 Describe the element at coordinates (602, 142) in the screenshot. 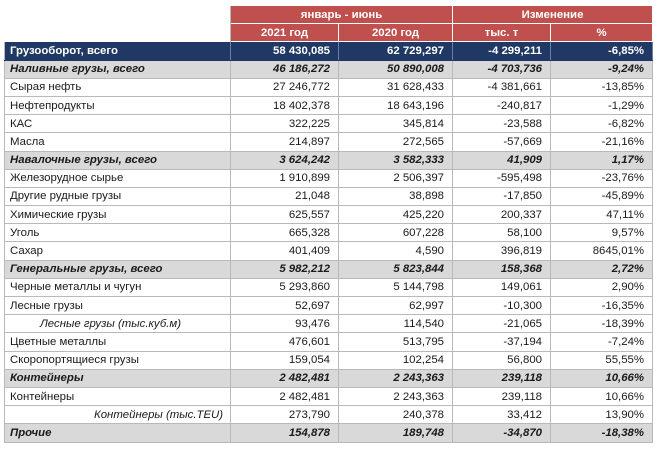

I see `value-change-pct: -21,16%` at that location.